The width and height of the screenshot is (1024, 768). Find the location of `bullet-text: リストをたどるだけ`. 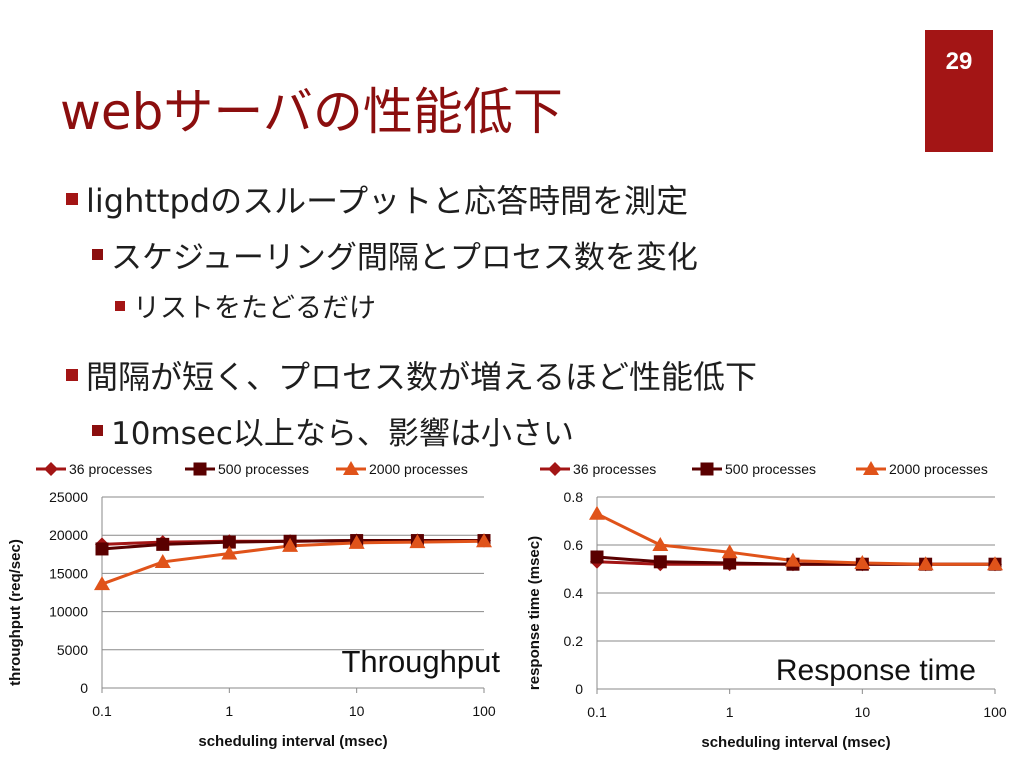

bullet-text: リストをたどるだけ is located at coordinates (254, 308).